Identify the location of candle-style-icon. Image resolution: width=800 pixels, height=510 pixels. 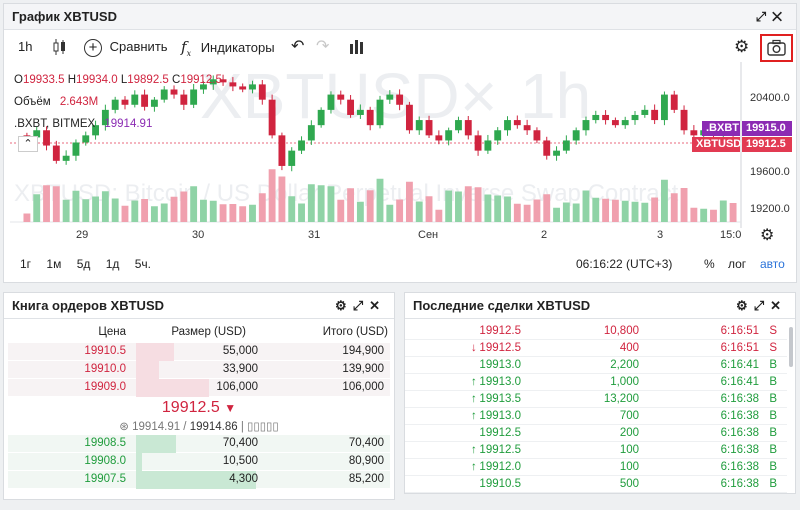
(60, 49).